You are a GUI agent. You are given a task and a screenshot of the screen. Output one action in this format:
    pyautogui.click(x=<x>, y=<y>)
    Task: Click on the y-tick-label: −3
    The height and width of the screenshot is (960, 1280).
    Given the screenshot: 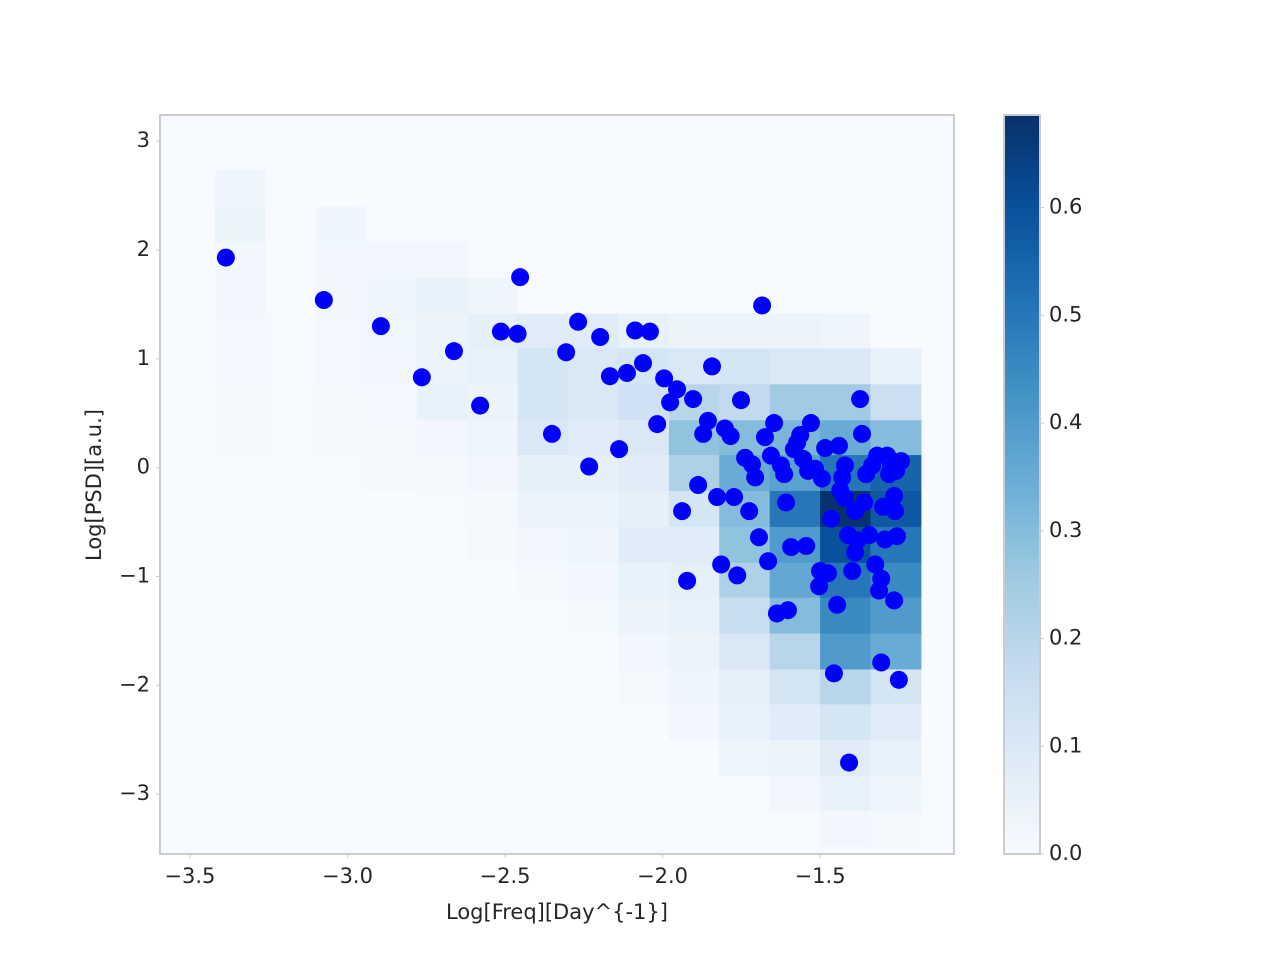 What is the action you would take?
    pyautogui.click(x=134, y=793)
    